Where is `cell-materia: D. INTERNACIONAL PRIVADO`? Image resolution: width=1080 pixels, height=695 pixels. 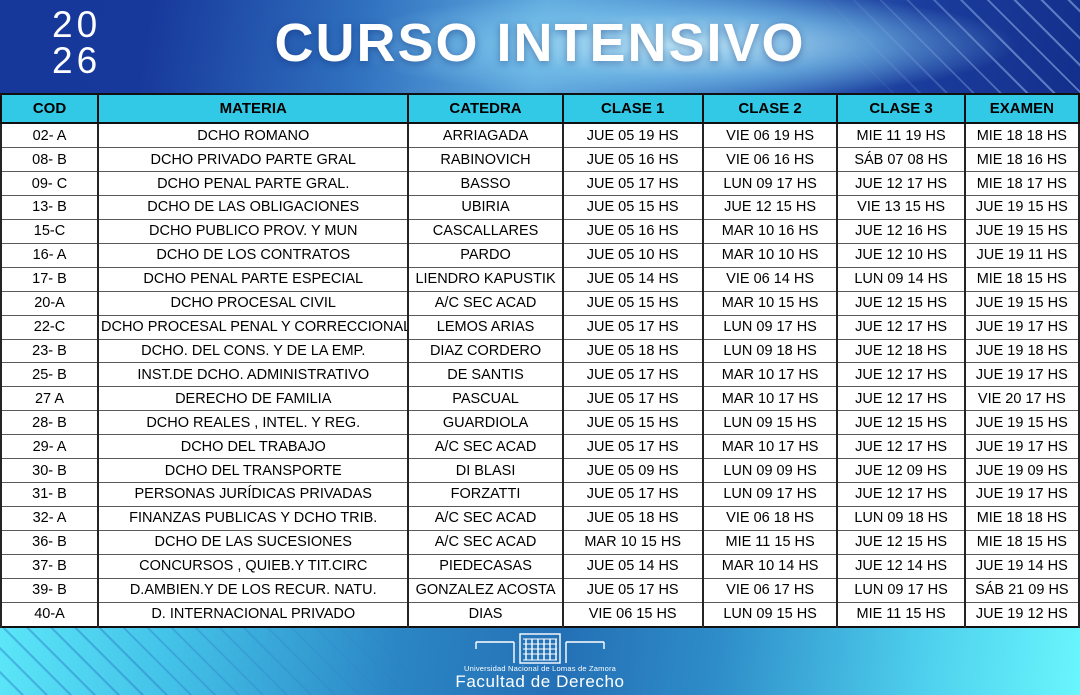
cell-materia: D. INTERNACIONAL PRIVADO is located at coordinates (253, 614).